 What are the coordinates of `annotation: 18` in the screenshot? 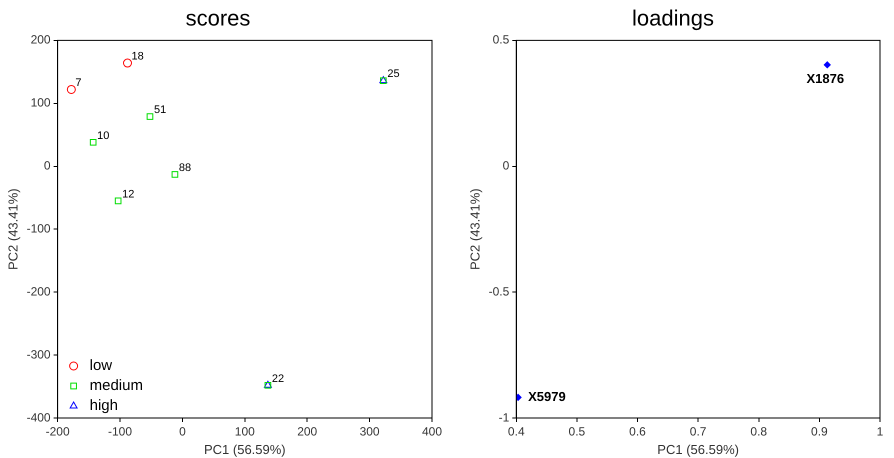 It's located at (138, 56).